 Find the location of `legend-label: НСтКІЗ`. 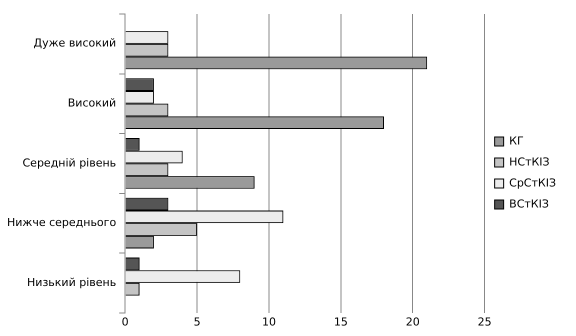

legend-label: НСтКІЗ is located at coordinates (529, 161).